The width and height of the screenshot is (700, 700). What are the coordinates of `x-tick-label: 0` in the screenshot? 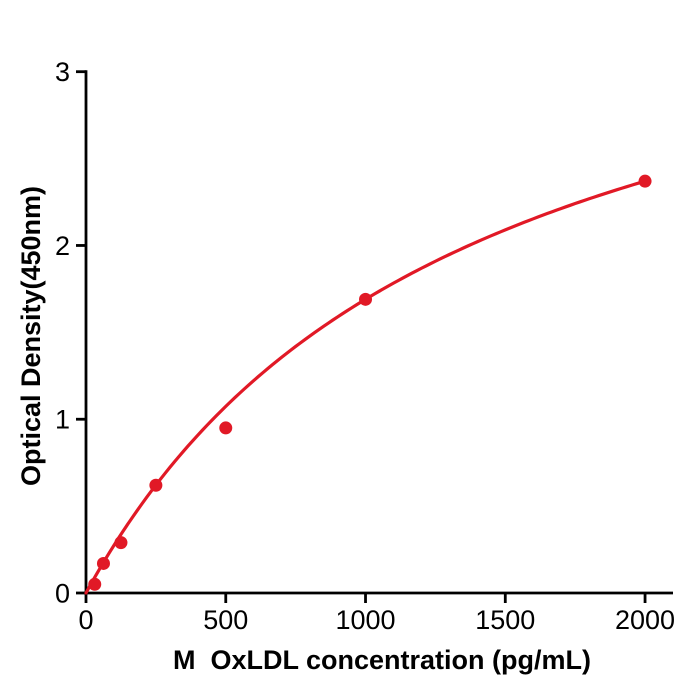 It's located at (85, 620).